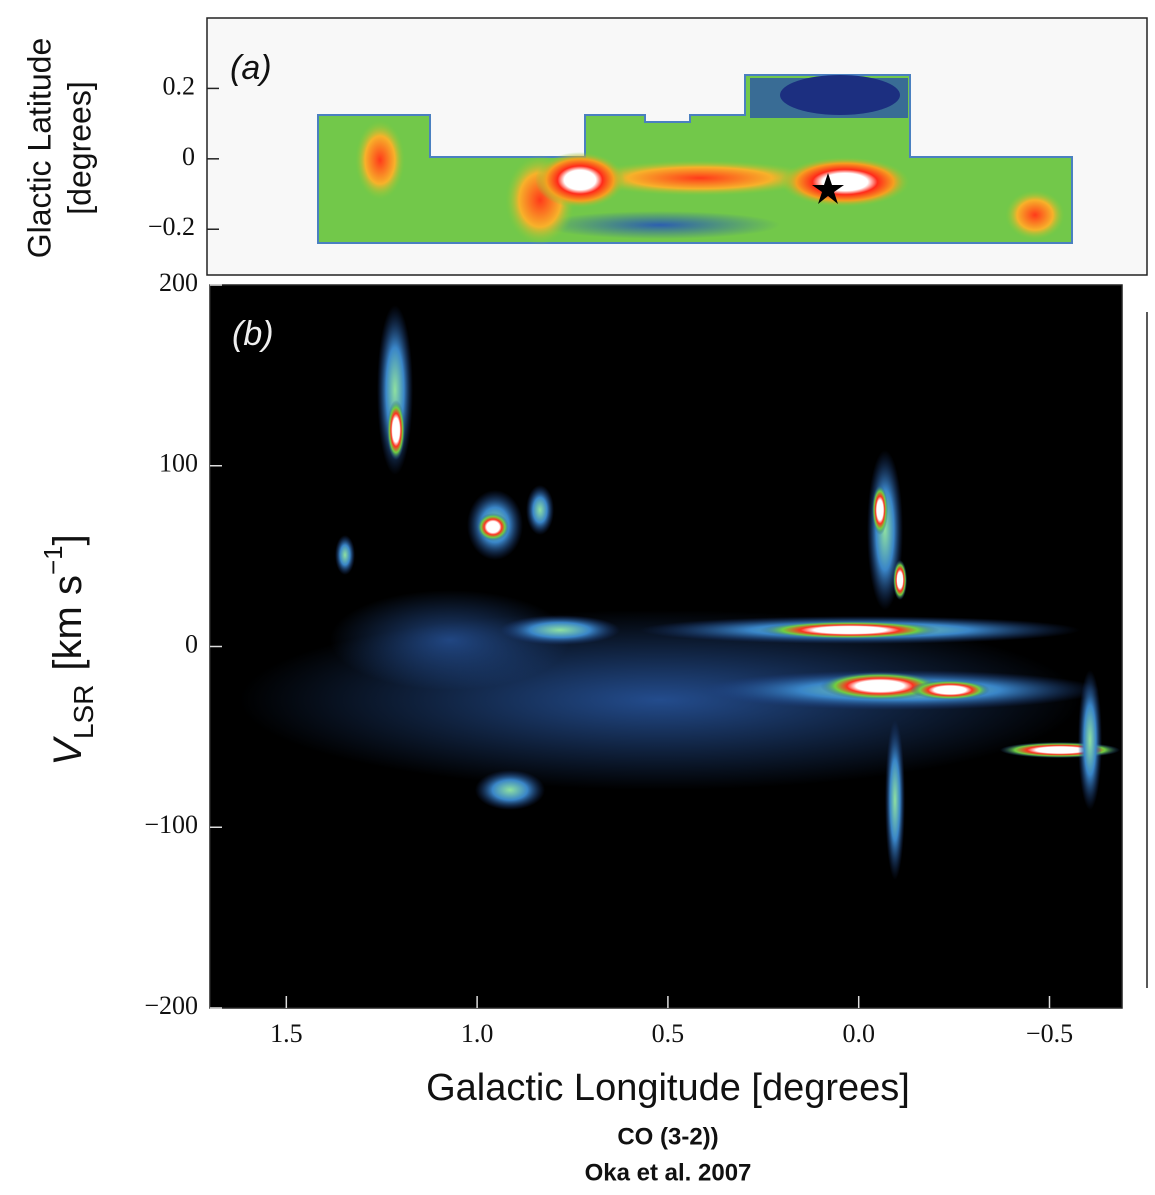  I want to click on caption: Oka et al. 2007, so click(668, 1172).